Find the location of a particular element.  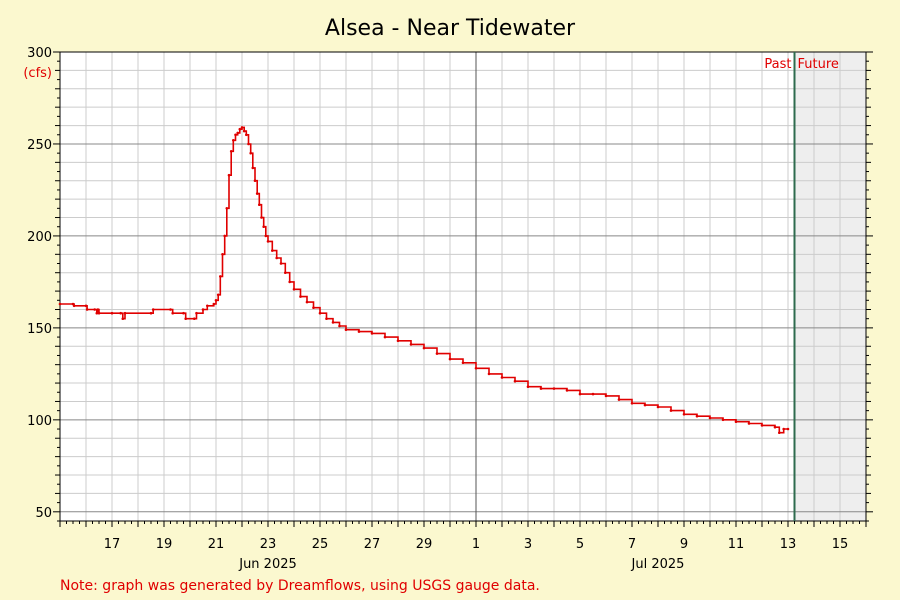

x-tick-label: 25 is located at coordinates (320, 544).